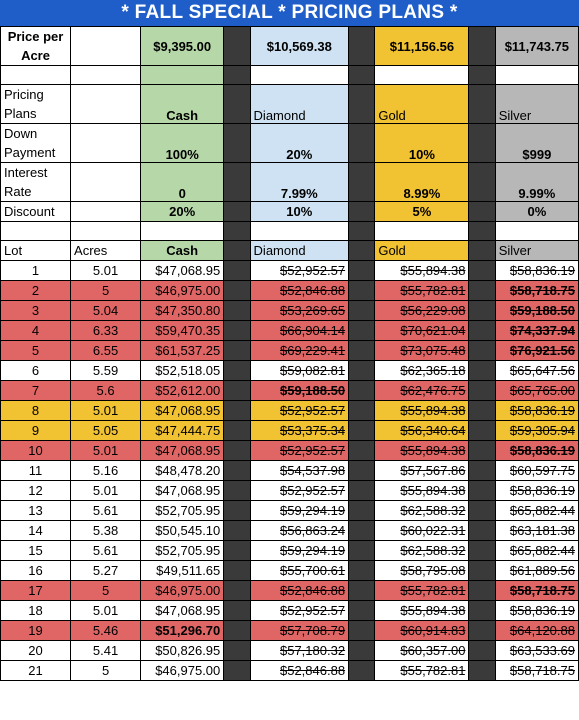  I want to click on lot-gold-price: $70,621.04, so click(422, 330).